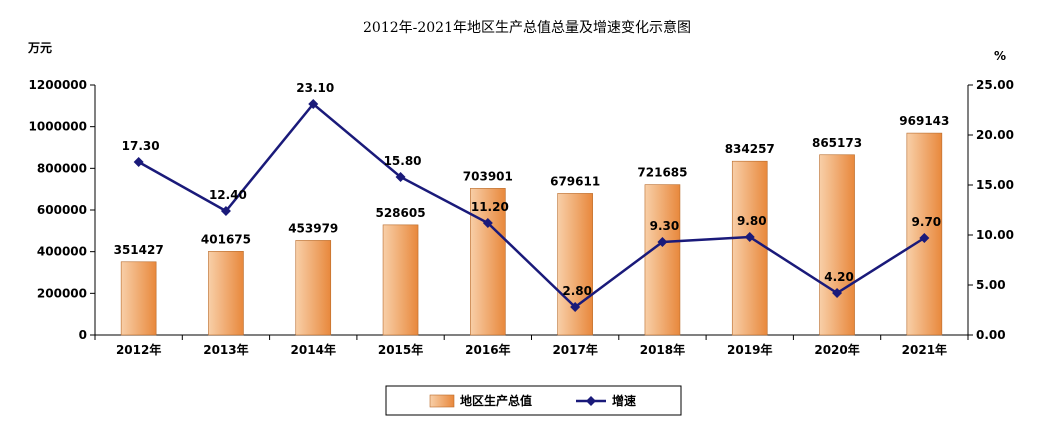  What do you see at coordinates (490, 207) in the screenshot?
I see `growth-value-label: 11.20` at bounding box center [490, 207].